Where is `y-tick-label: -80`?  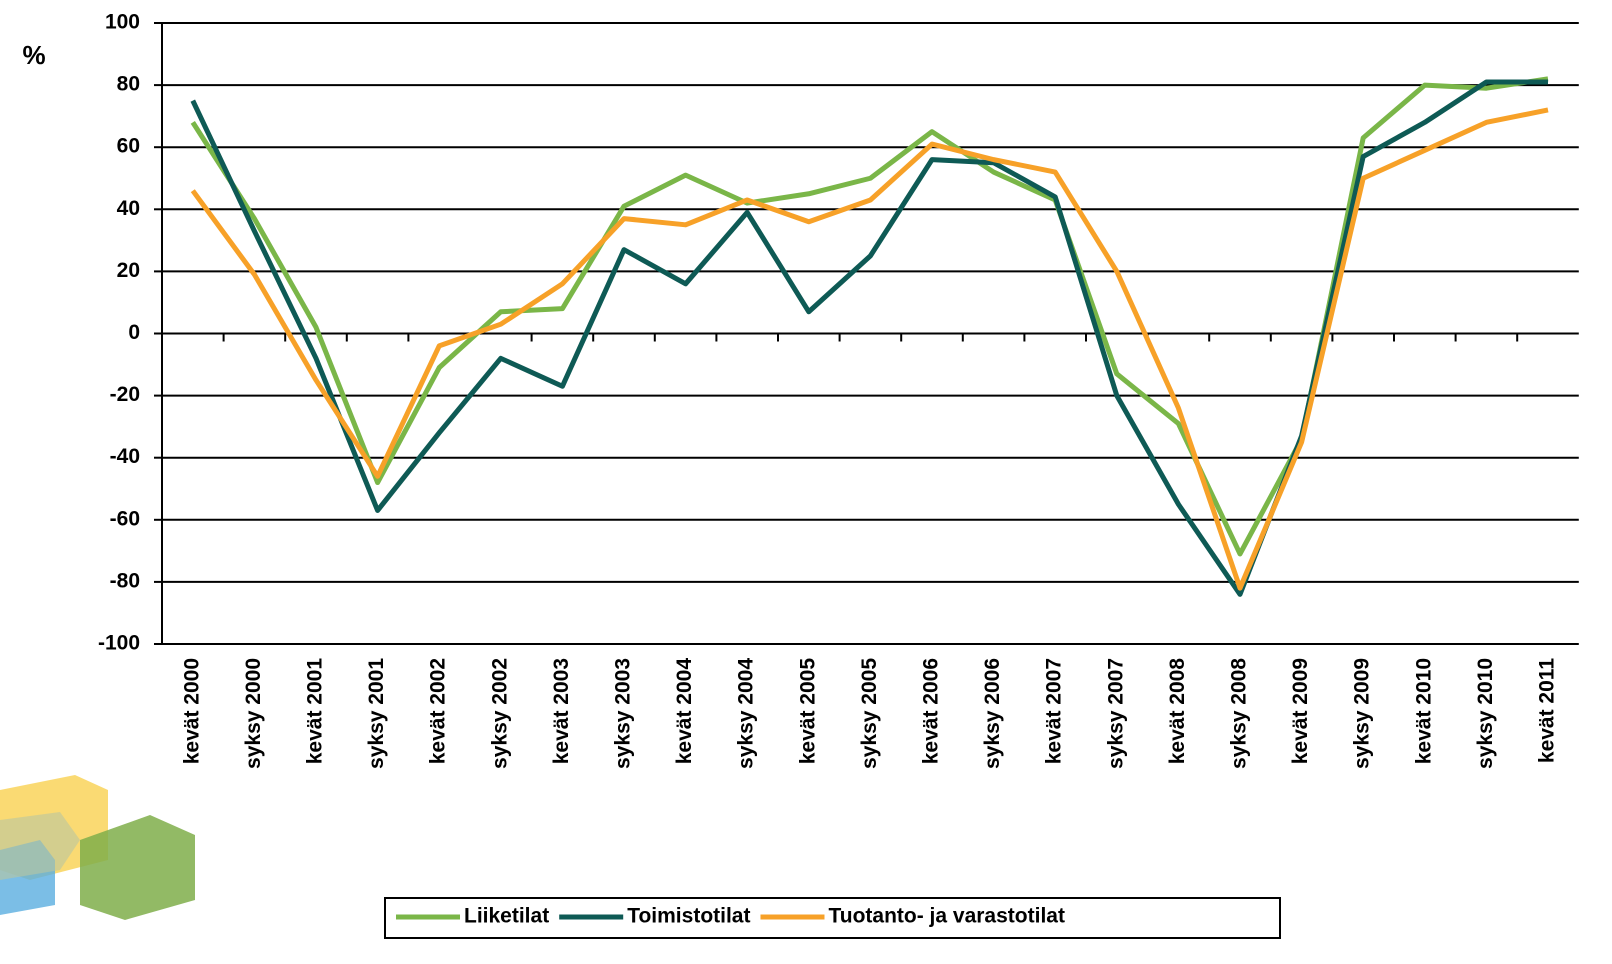
y-tick-label: -80 is located at coordinates (125, 580).